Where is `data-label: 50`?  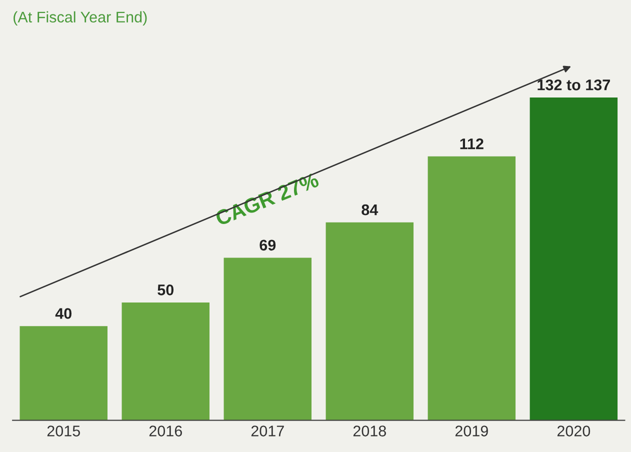 data-label: 50 is located at coordinates (166, 290).